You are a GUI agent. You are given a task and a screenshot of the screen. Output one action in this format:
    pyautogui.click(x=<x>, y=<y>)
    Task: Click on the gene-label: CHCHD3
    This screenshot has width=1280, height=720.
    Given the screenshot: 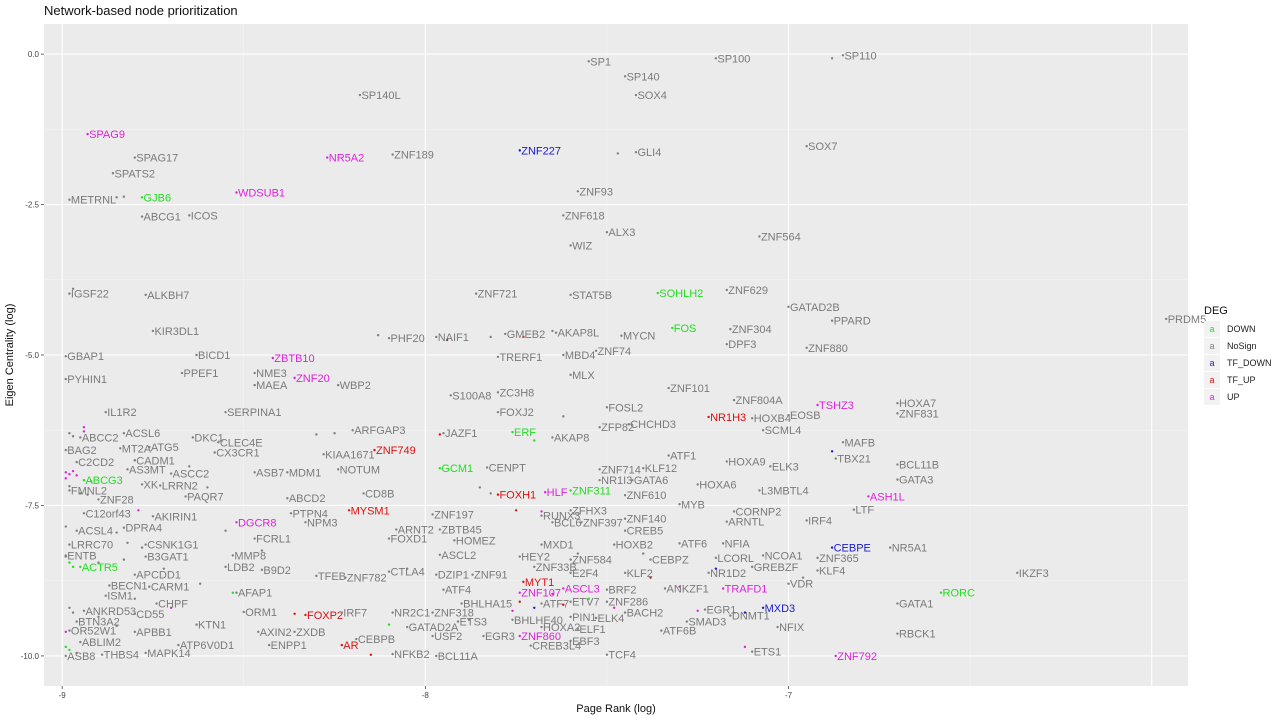 What is the action you would take?
    pyautogui.click(x=653, y=425)
    